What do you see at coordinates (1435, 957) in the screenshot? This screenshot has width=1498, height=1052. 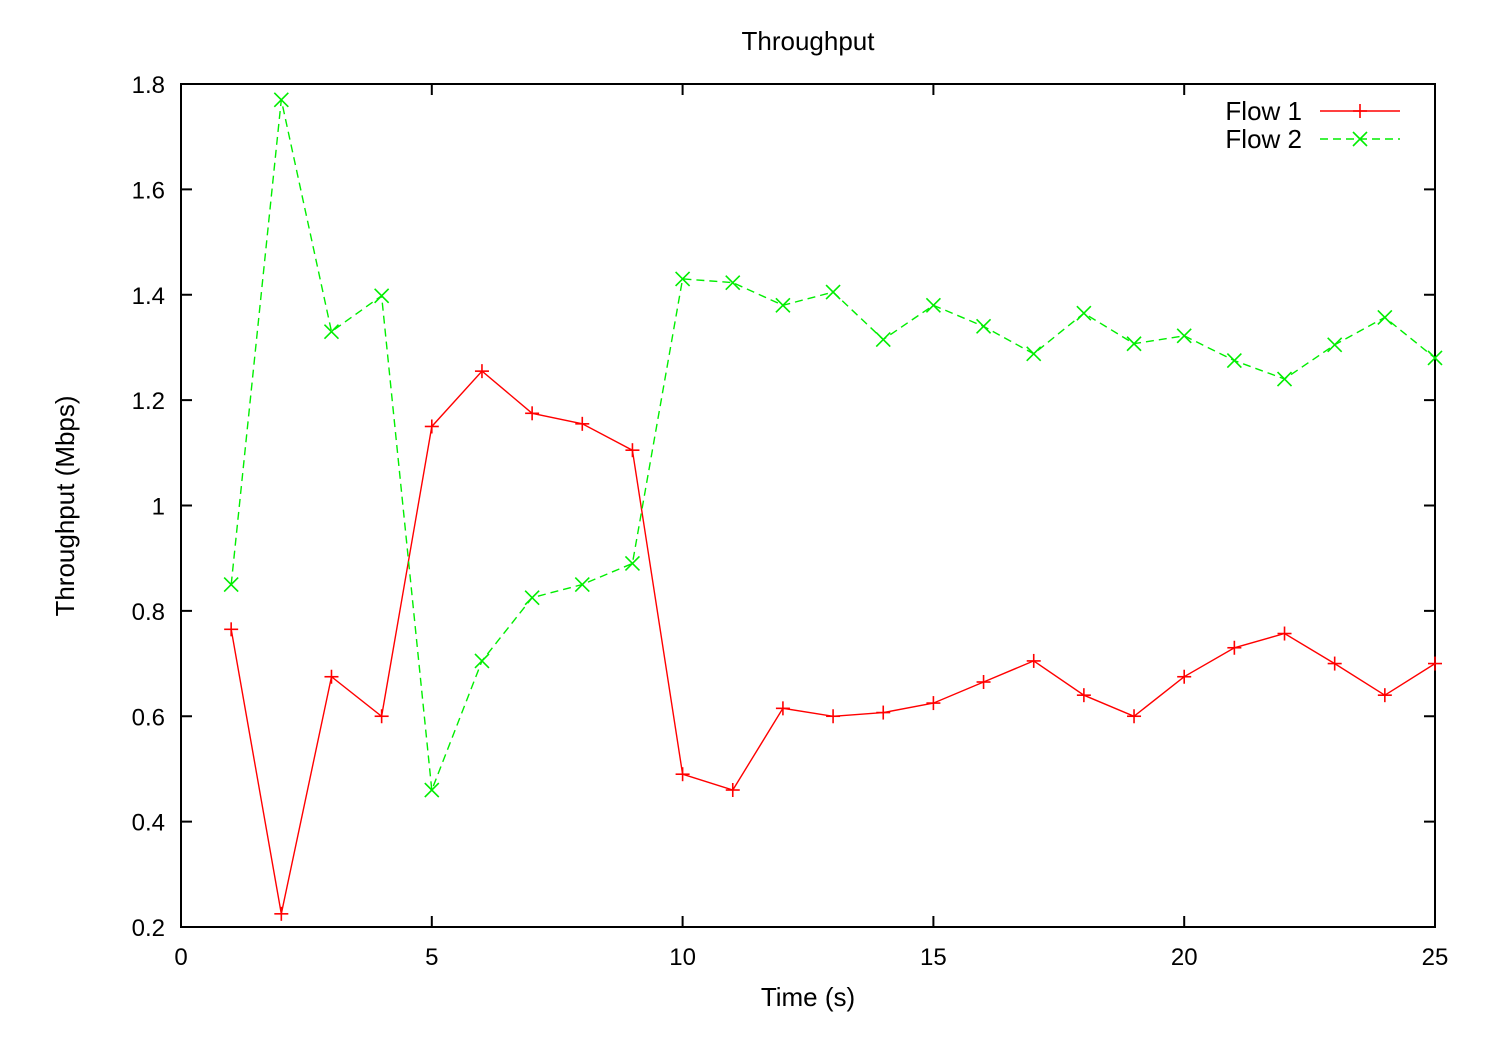 I see `x-tick-label: 25` at bounding box center [1435, 957].